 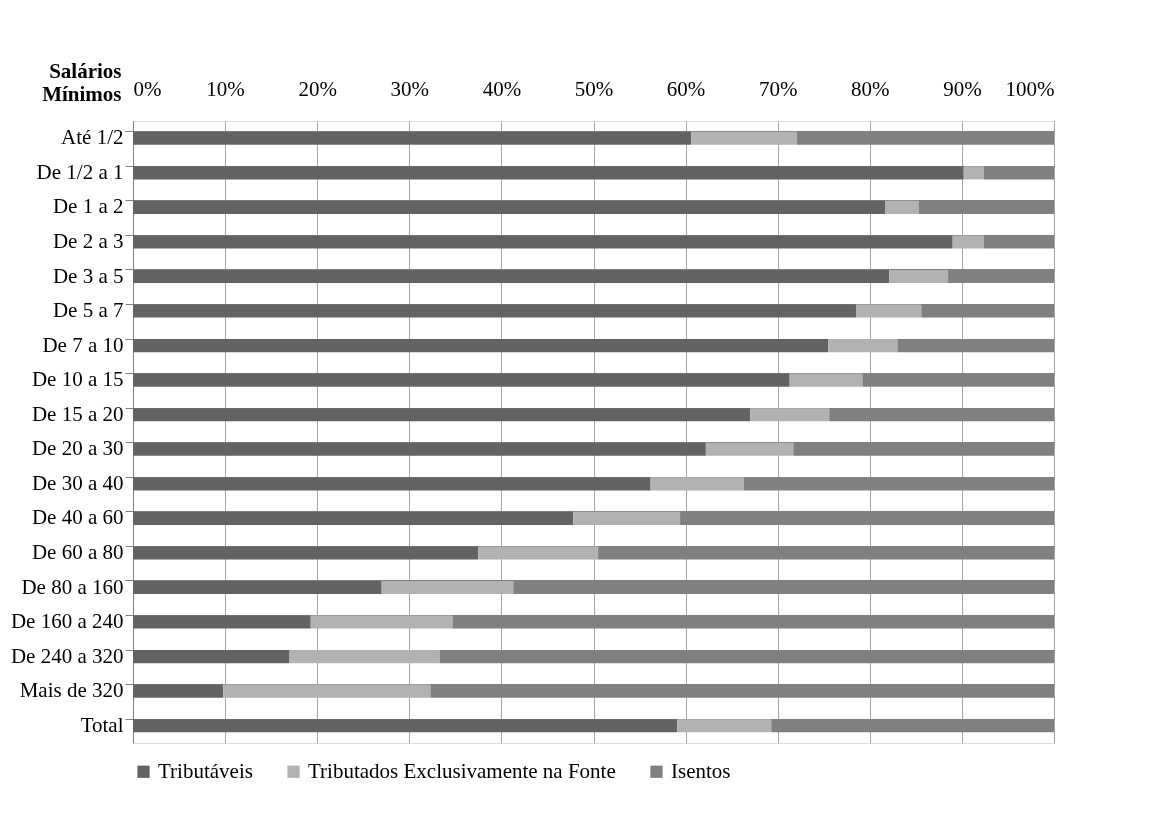 I want to click on y-tick-label: De 7 a 10, so click(x=83, y=344).